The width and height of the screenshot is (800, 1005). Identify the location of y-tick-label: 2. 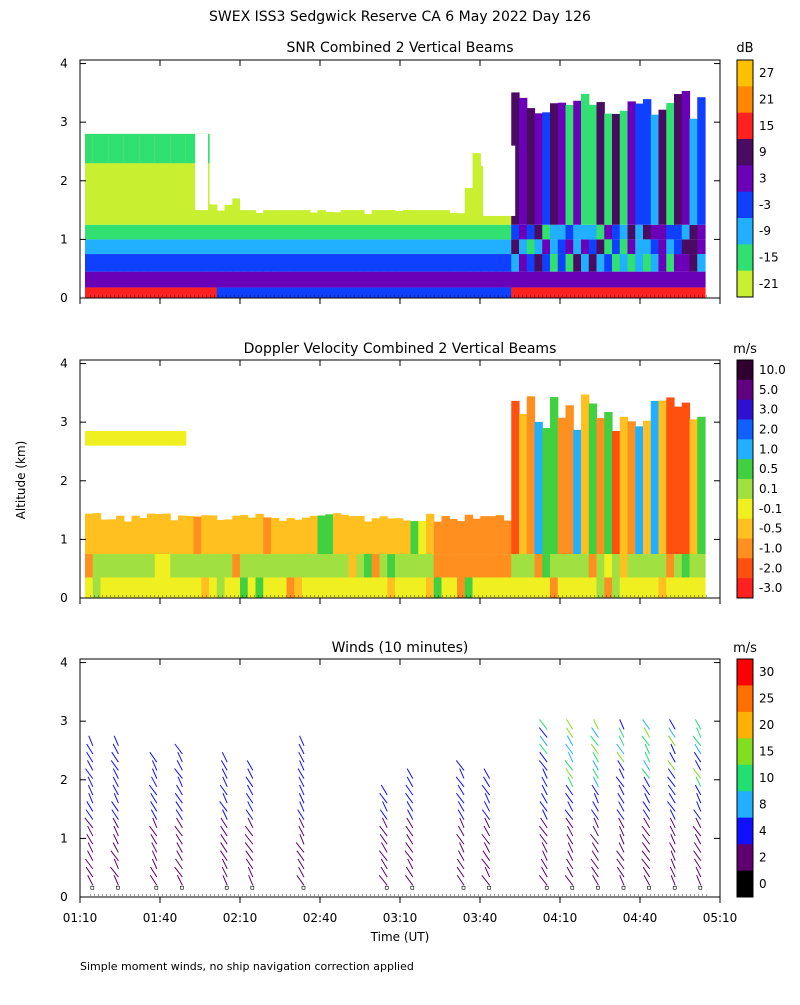
(64, 780).